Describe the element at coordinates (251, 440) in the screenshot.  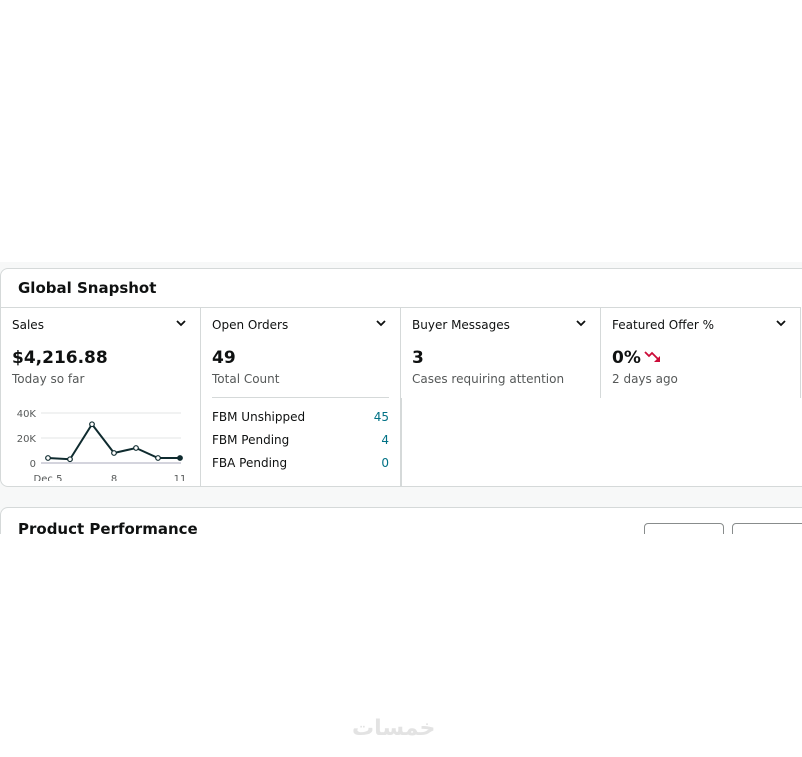
I see `row-label: FBM Pending` at that location.